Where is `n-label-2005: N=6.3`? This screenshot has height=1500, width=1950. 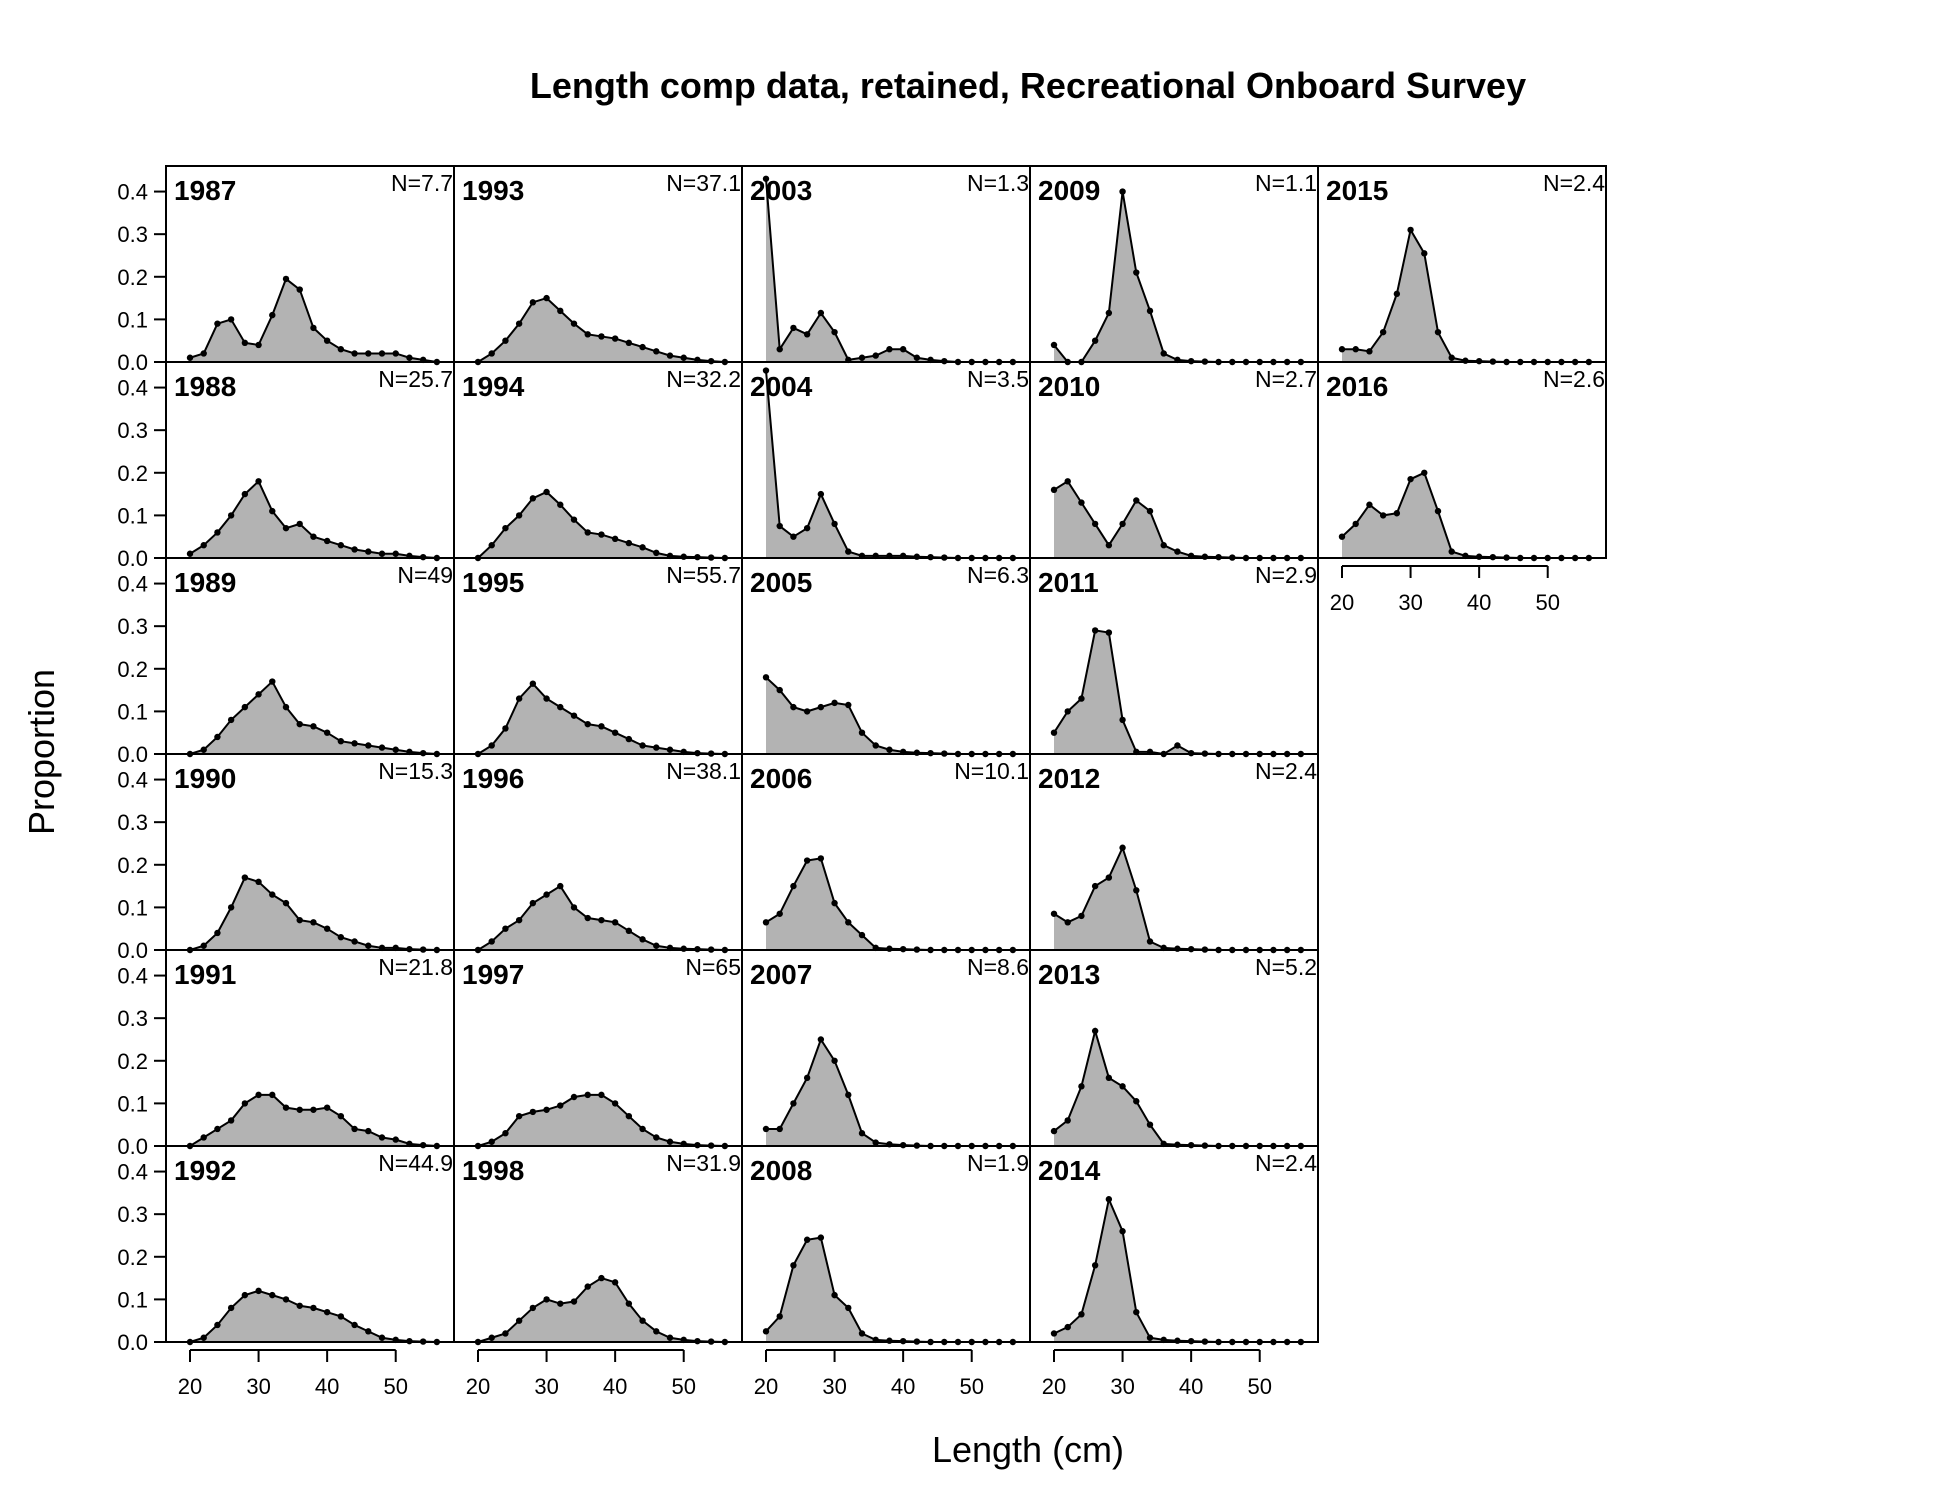 n-label-2005: N=6.3 is located at coordinates (998, 575).